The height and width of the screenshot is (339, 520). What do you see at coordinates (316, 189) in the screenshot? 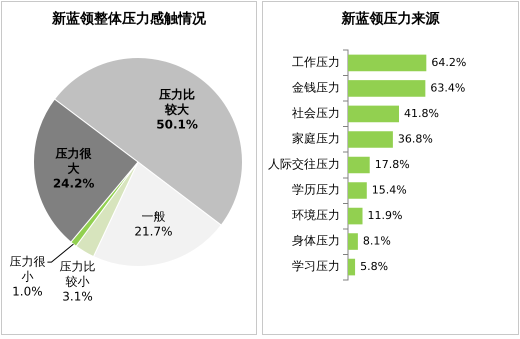
I see `y-tick-label: 学历压力` at bounding box center [316, 189].